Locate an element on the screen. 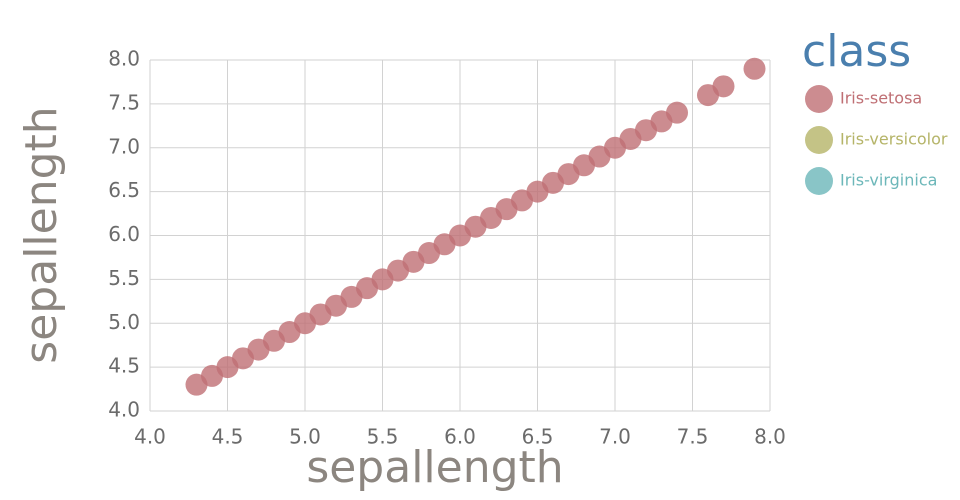  legend-title: class is located at coordinates (856, 51).